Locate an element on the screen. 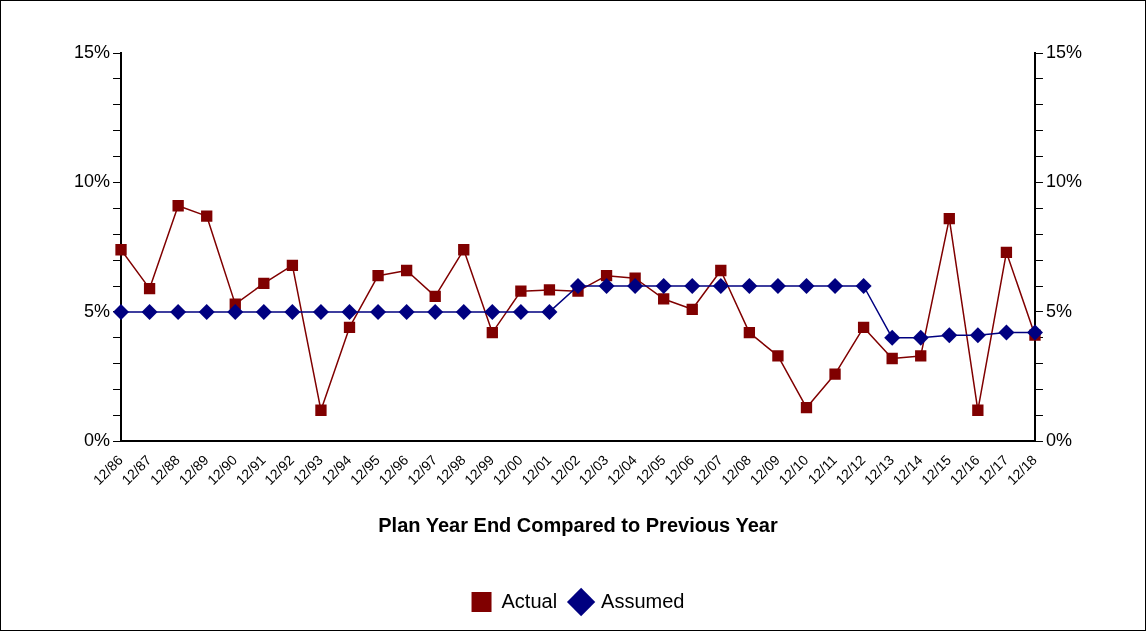 Image resolution: width=1146 pixels, height=631 pixels. y2-tick-label: 5% is located at coordinates (1058, 310).